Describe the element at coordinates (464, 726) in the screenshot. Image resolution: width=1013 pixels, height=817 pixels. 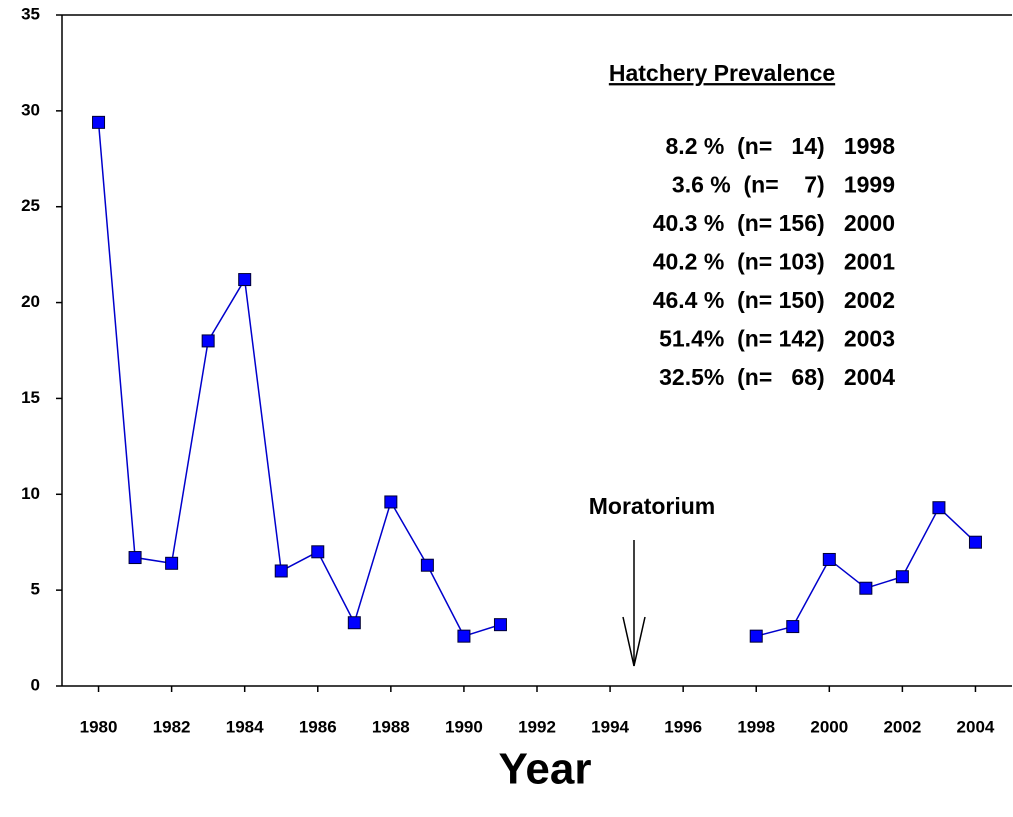
I see `x-tick-label: 1990` at that location.